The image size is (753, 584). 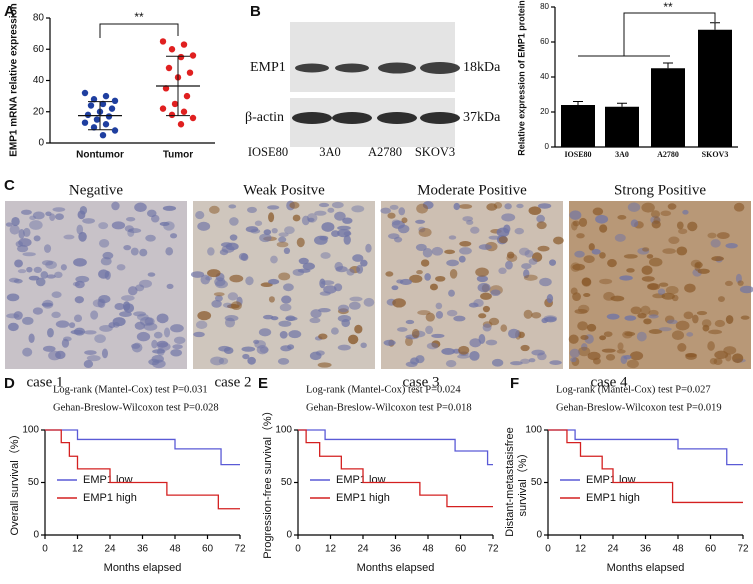 What do you see at coordinates (240, 549) in the screenshot?
I see `x-tick-label: 72` at bounding box center [240, 549].